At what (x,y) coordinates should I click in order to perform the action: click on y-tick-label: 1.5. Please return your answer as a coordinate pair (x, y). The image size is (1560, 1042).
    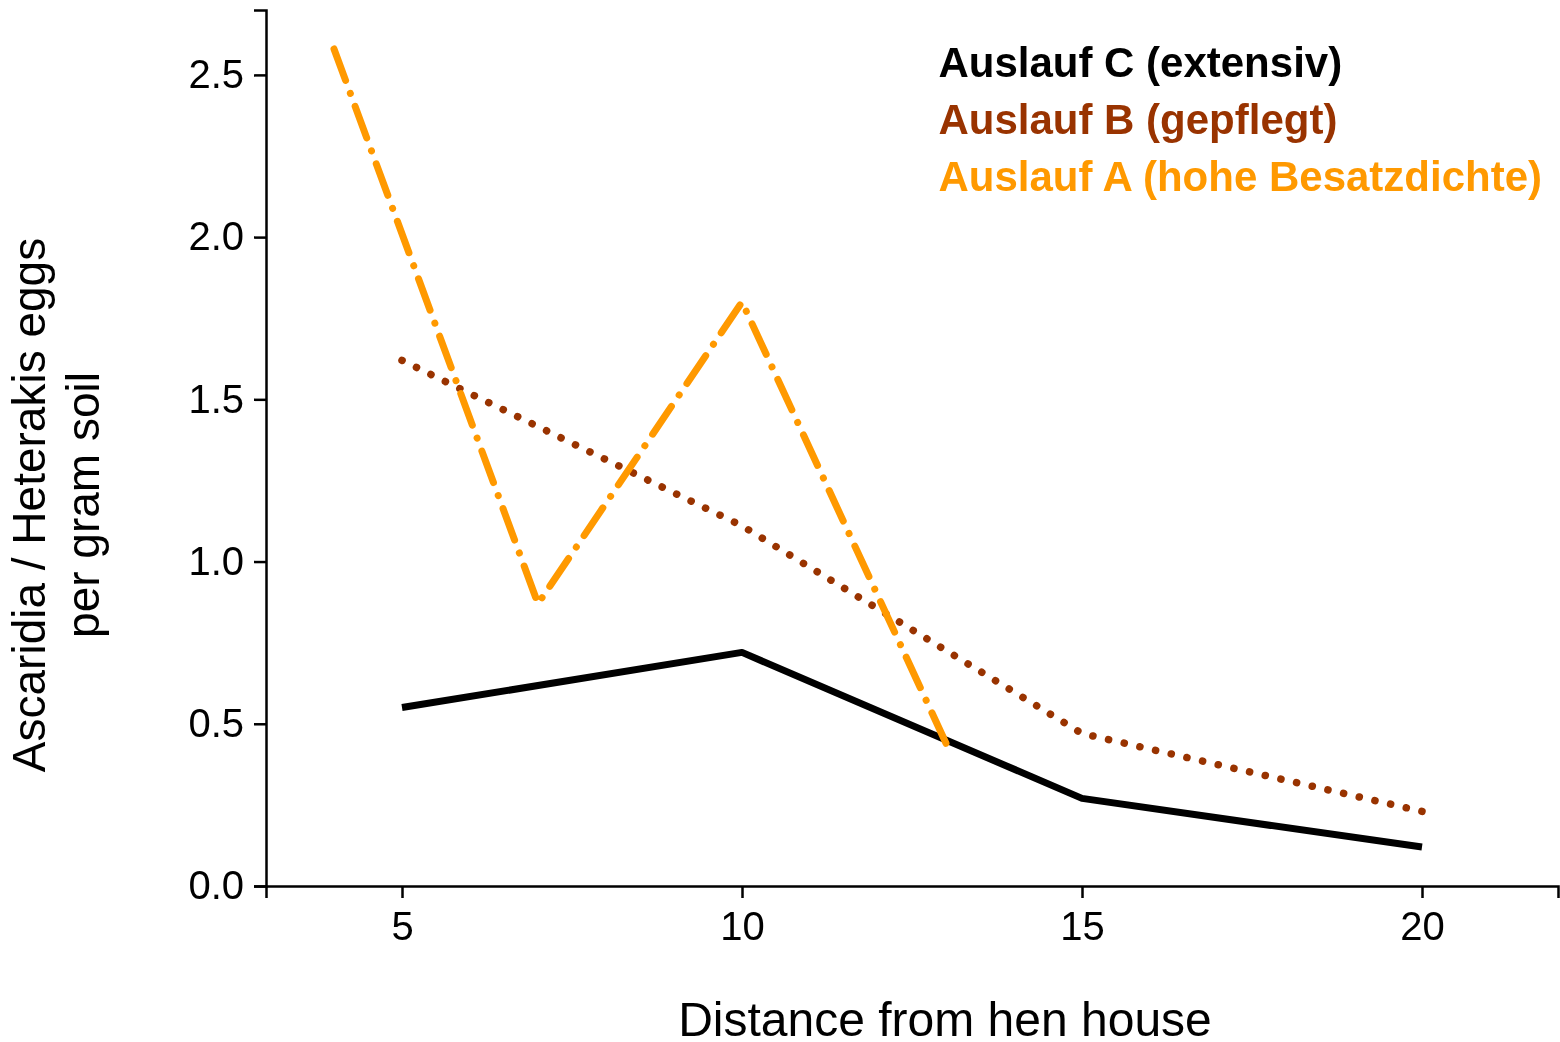
    Looking at the image, I should click on (216, 398).